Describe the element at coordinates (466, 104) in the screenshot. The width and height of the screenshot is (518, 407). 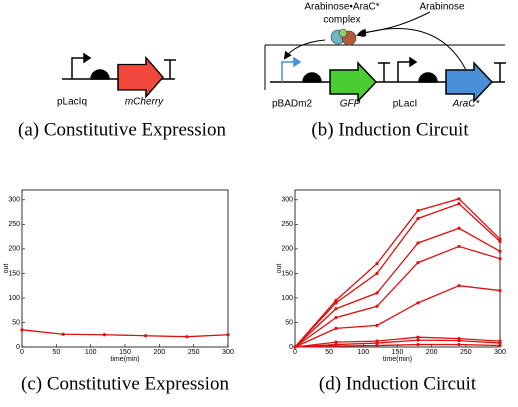
I see `gene-label: AraC*` at that location.